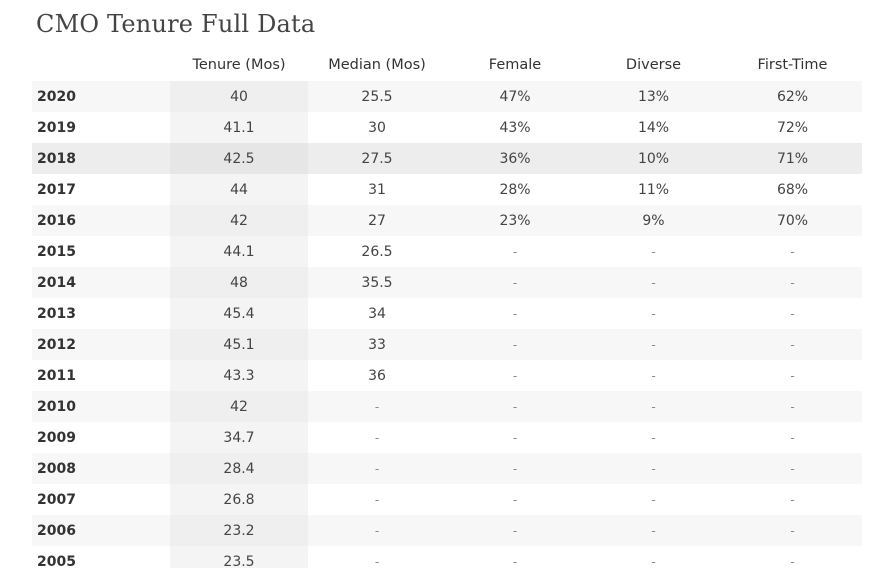  Describe the element at coordinates (101, 344) in the screenshot. I see `cell-year: 2012` at that location.